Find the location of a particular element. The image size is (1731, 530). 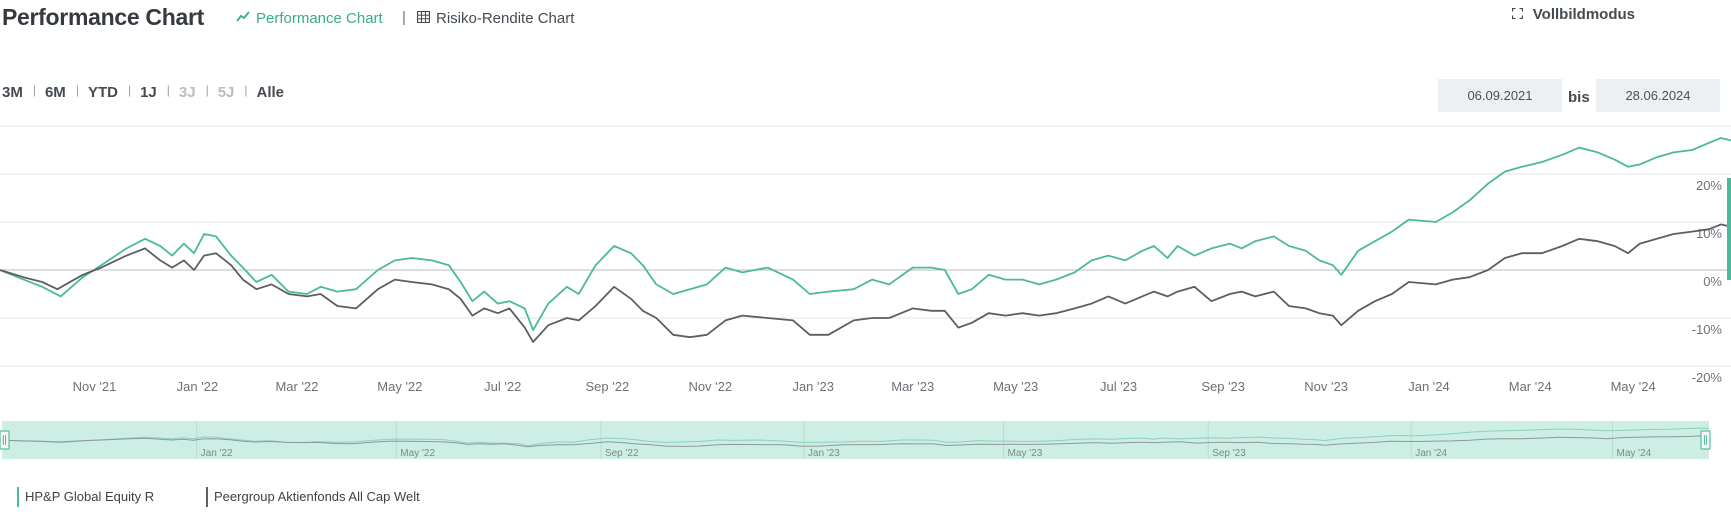

range-selector: 3M | 6M | YTD | 1J | 3J | 5J | Alle is located at coordinates (143, 92).